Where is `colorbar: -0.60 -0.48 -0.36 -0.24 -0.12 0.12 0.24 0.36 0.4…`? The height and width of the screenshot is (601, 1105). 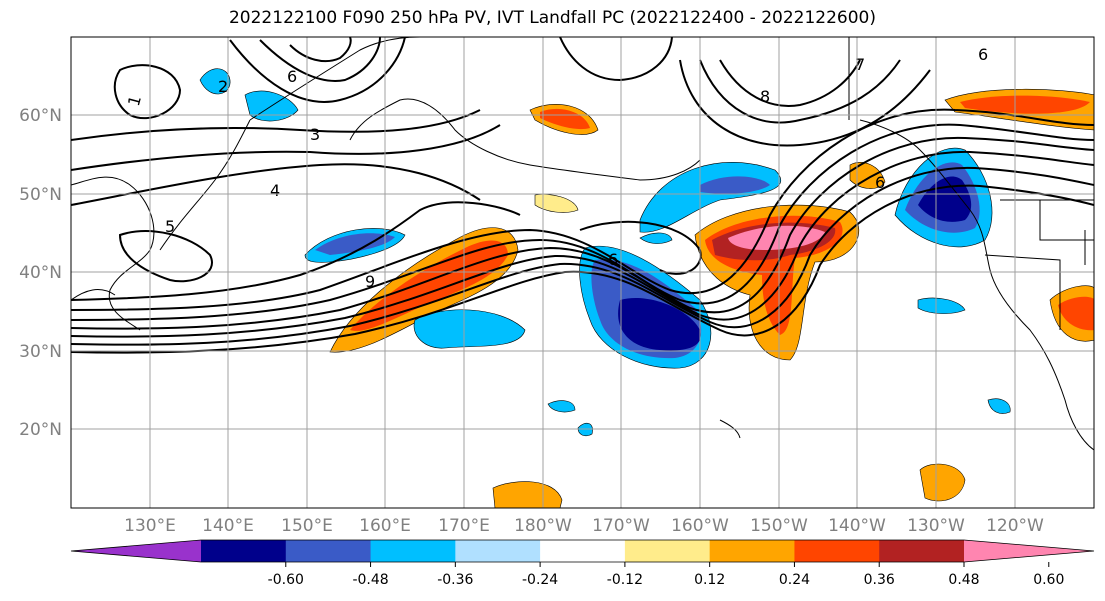
colorbar: -0.60 -0.48 -0.36 -0.24 -0.12 0.12 0.24 0.36 0.4… is located at coordinates (582, 563).